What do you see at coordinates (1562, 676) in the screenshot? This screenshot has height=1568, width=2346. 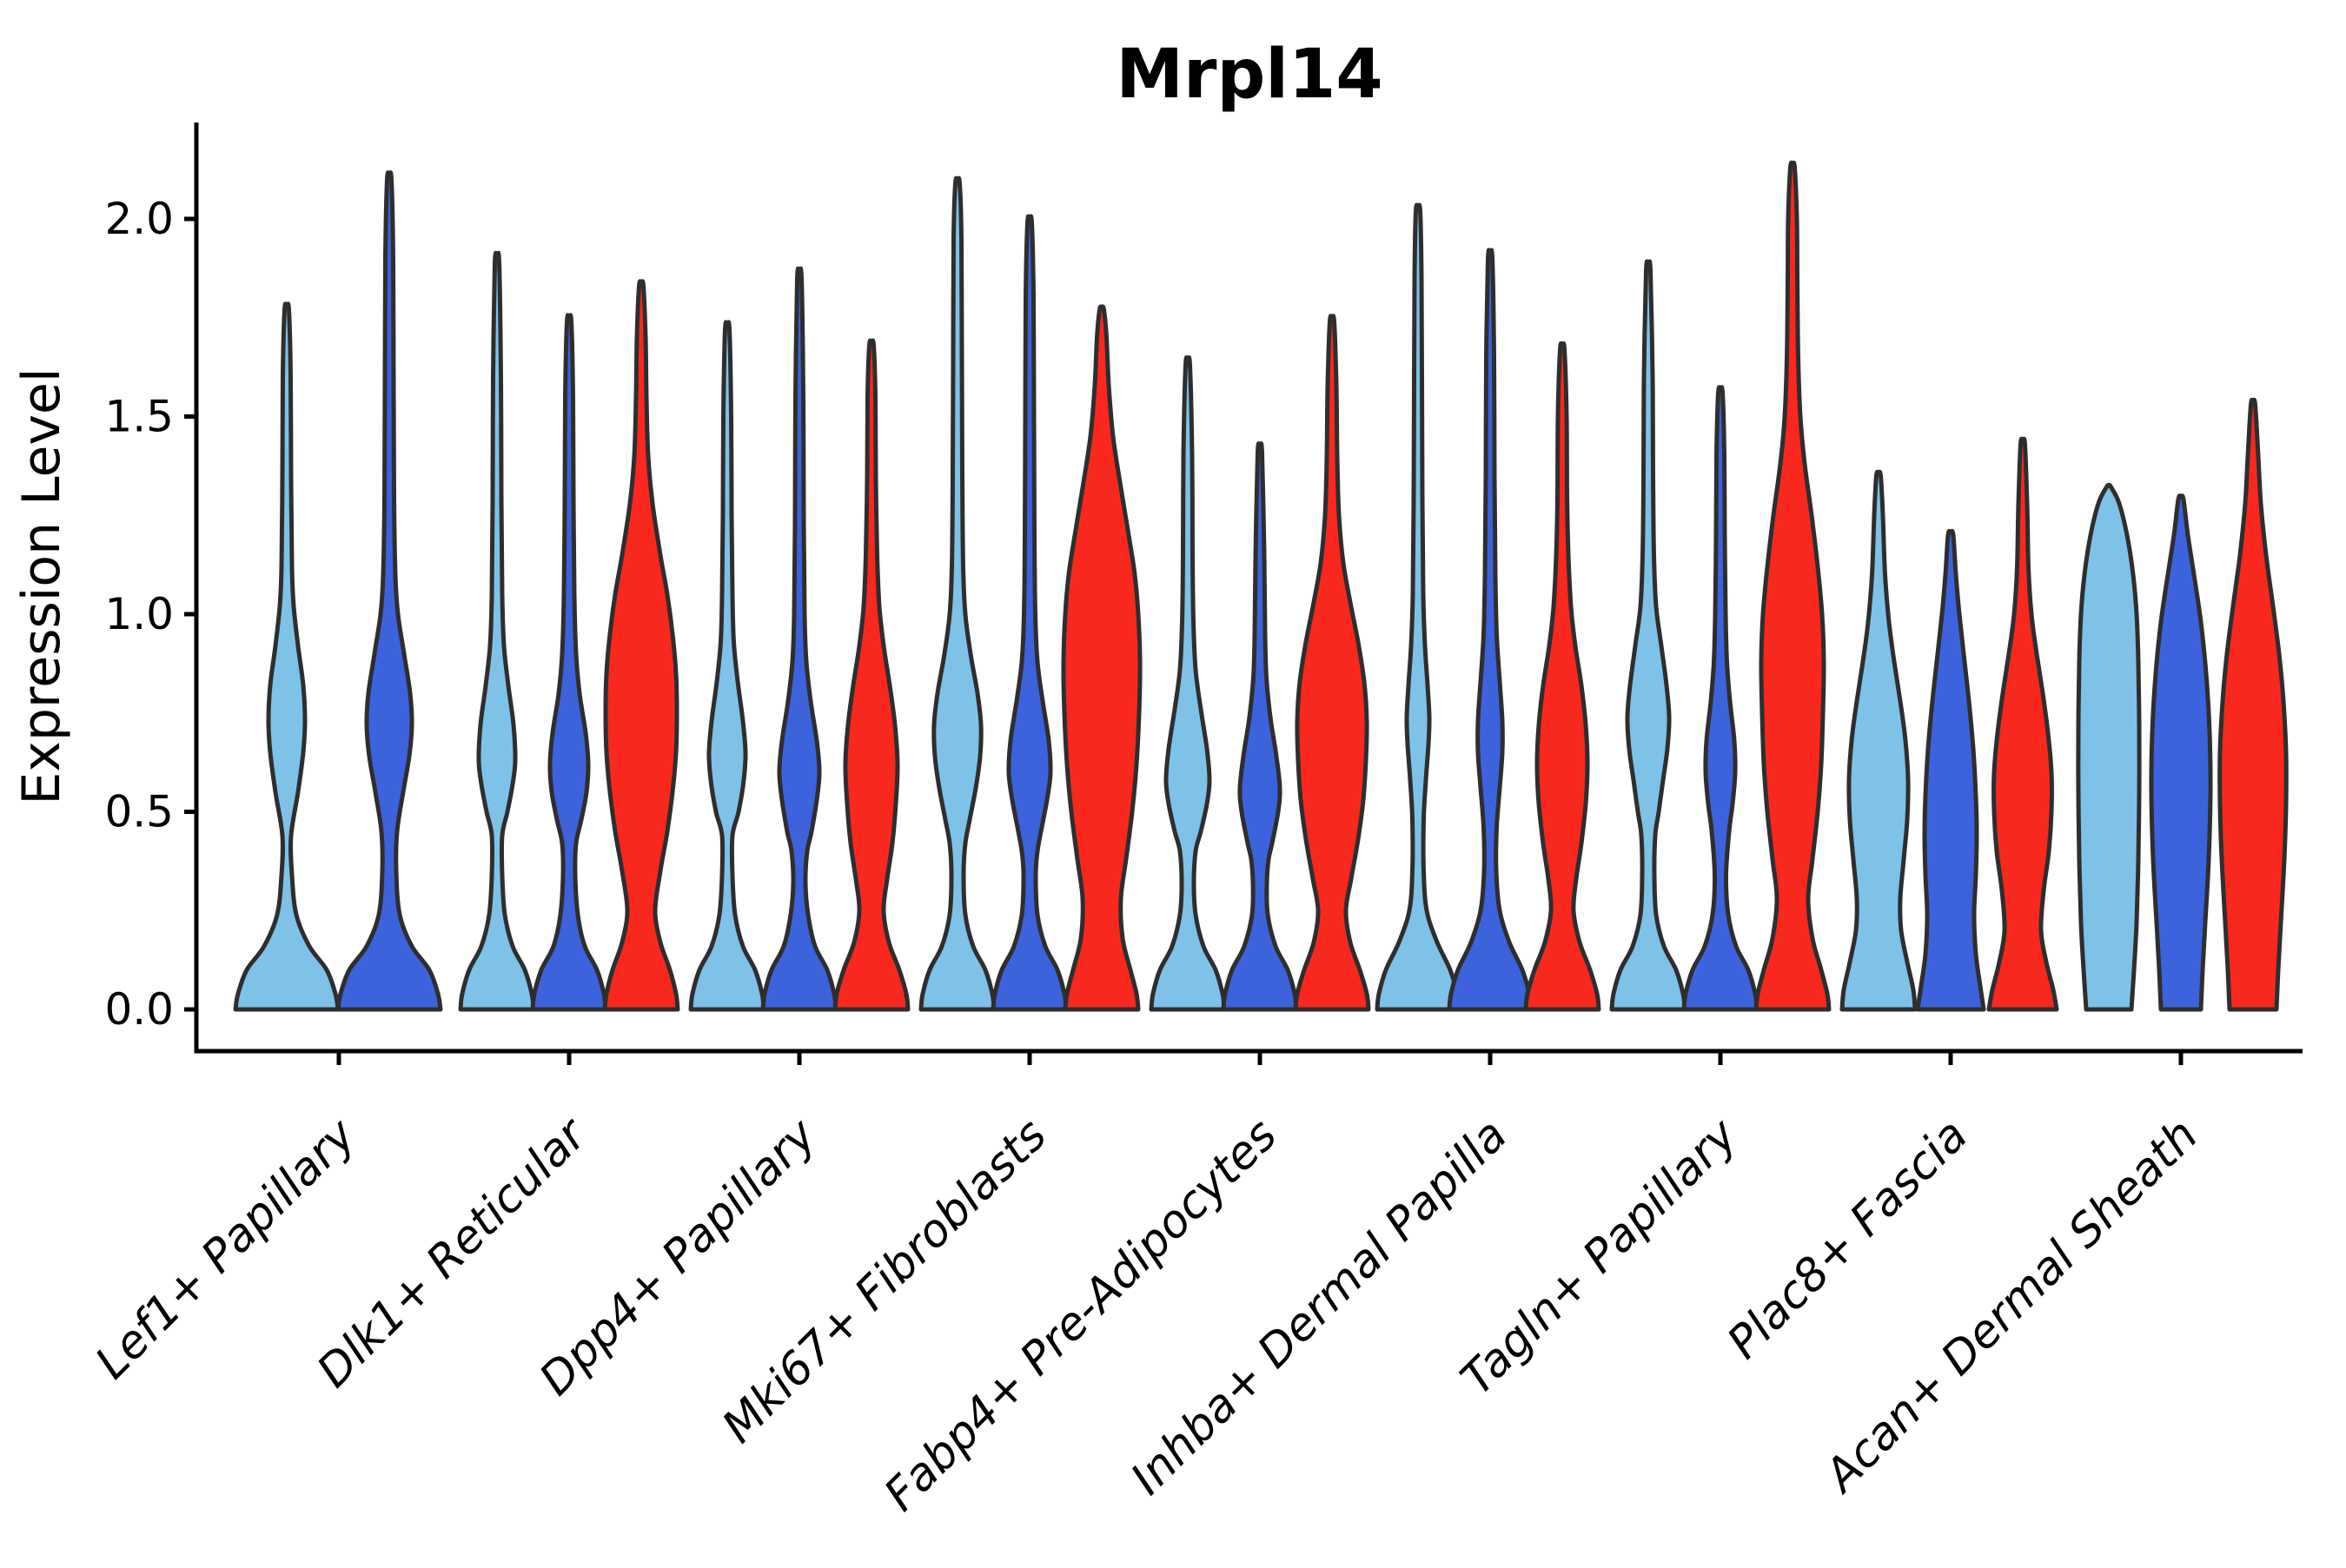 I see `violin-red-inhba-dermal-papilla` at bounding box center [1562, 676].